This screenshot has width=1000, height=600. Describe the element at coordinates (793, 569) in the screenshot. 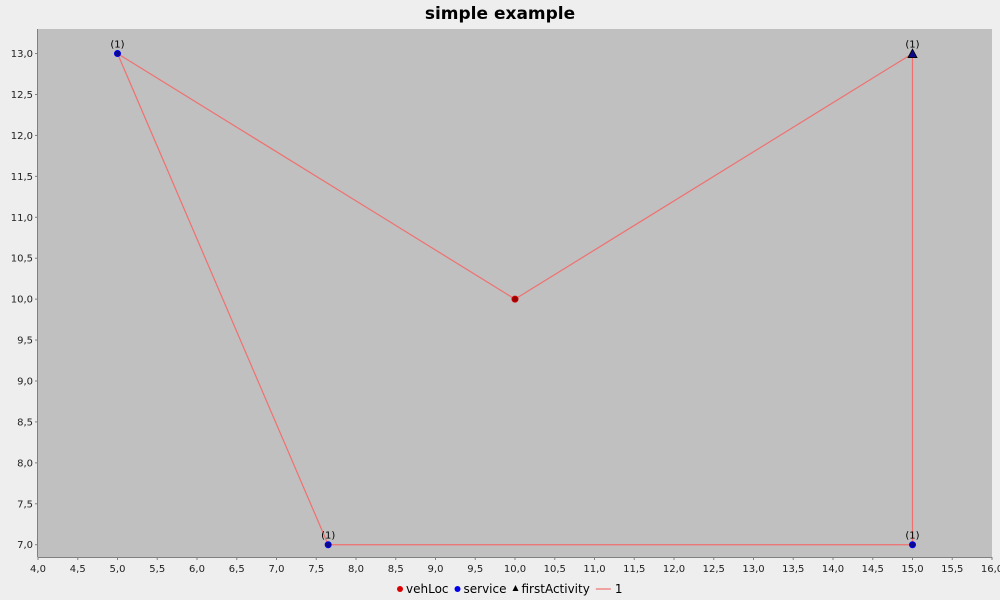

I see `x-tick-label: 13,5` at that location.